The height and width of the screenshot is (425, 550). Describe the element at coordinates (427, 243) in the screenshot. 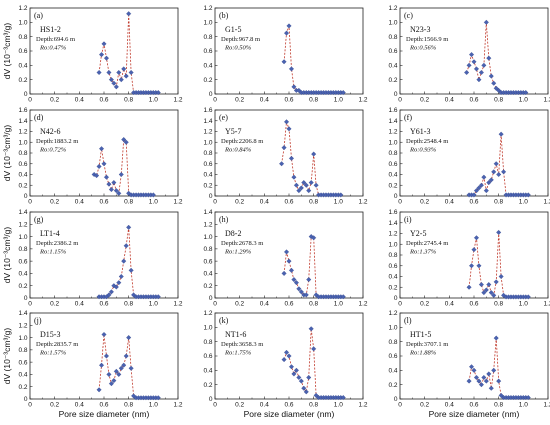

I see `depth-label: Depth:2745.4 m` at that location.